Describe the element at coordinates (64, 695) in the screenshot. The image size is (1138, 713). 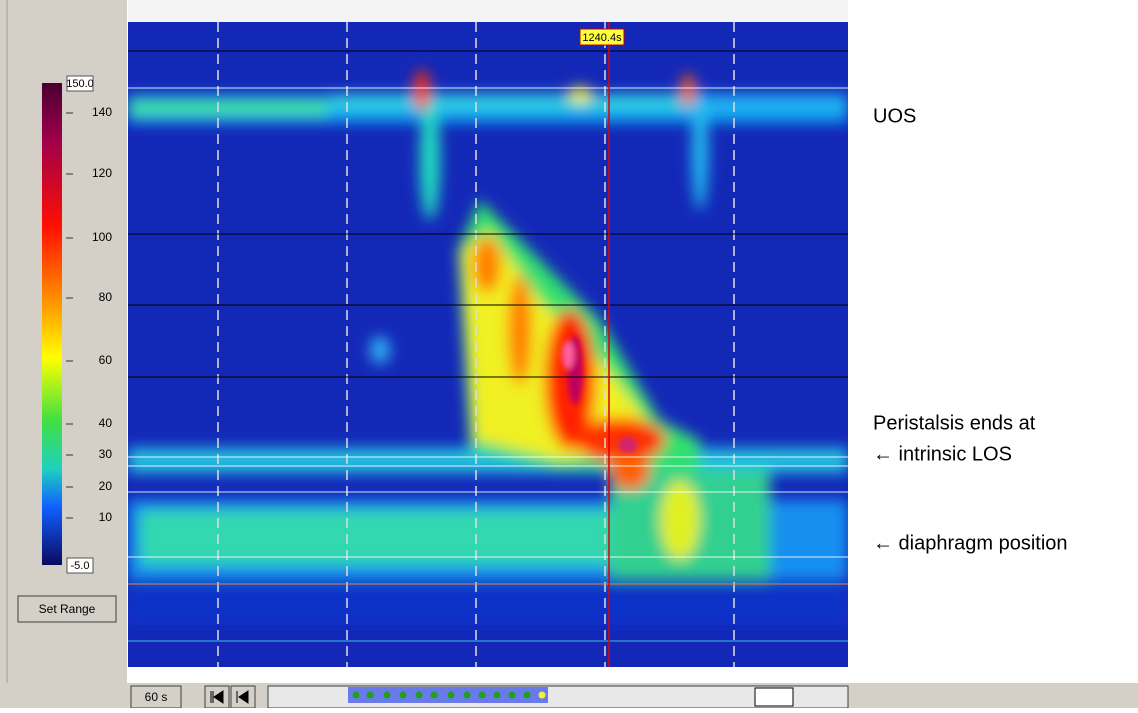
I see `toolbar-left` at that location.